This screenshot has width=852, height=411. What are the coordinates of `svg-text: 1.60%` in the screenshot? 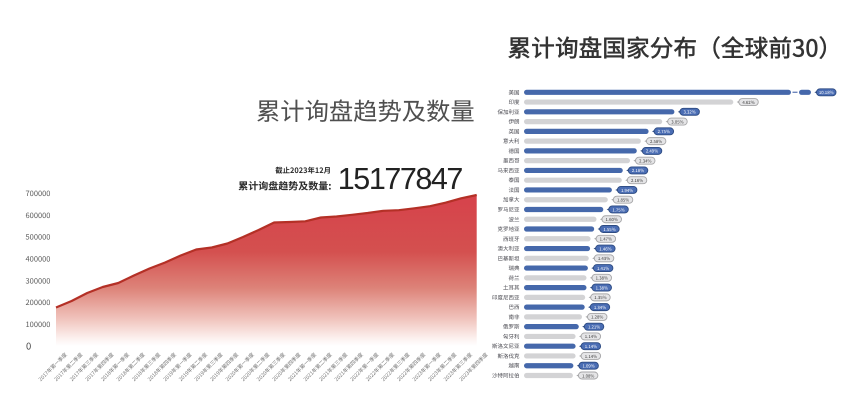 It's located at (612, 220).